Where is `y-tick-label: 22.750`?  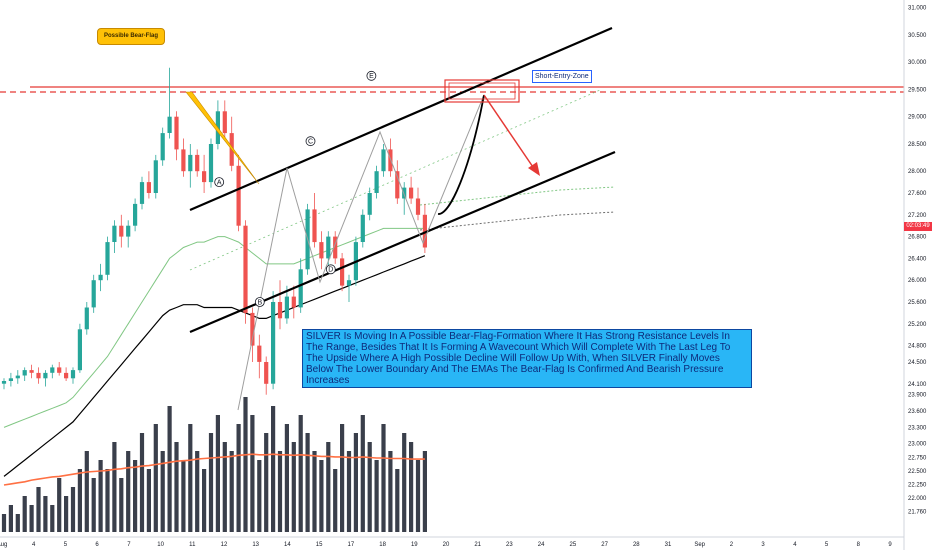
y-tick-label: 22.750 is located at coordinates (917, 458).